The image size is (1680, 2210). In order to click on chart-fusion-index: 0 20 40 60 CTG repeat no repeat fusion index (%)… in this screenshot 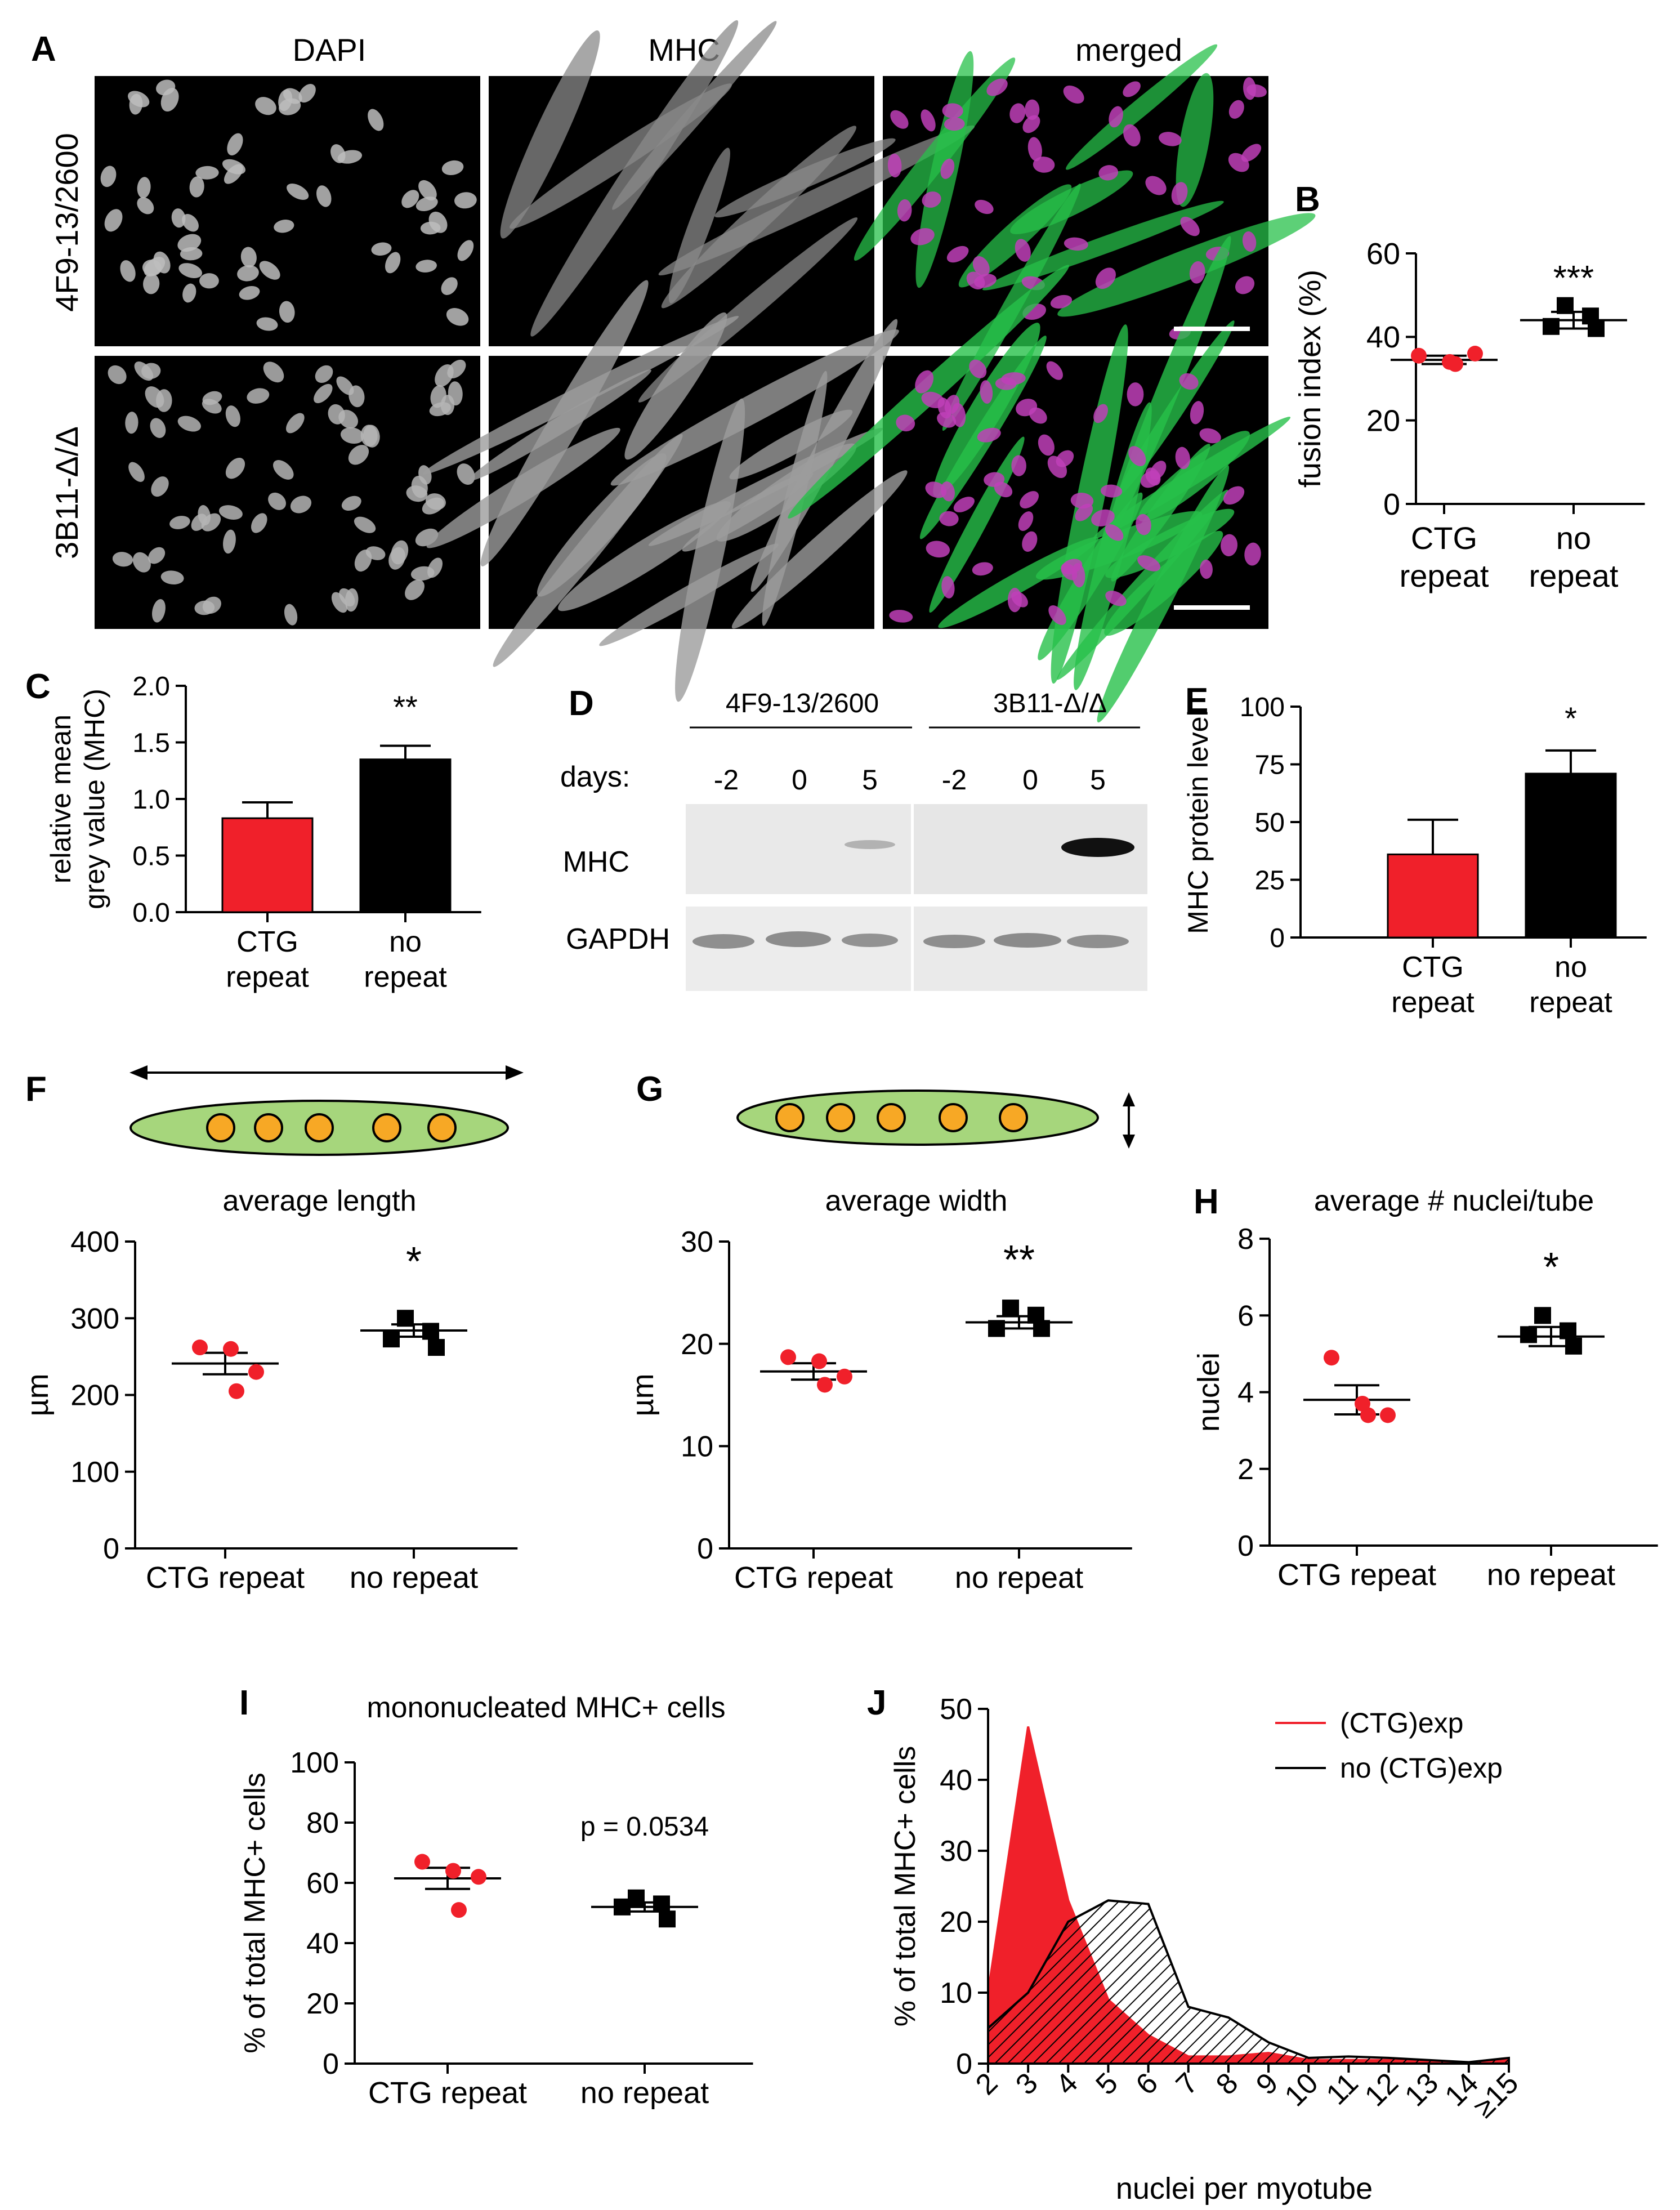, I will do `click(1469, 415)`.